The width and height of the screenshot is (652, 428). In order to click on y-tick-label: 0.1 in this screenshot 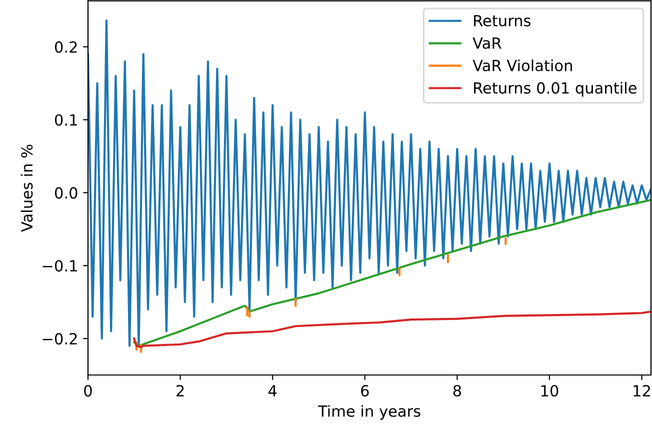, I will do `click(65, 120)`.